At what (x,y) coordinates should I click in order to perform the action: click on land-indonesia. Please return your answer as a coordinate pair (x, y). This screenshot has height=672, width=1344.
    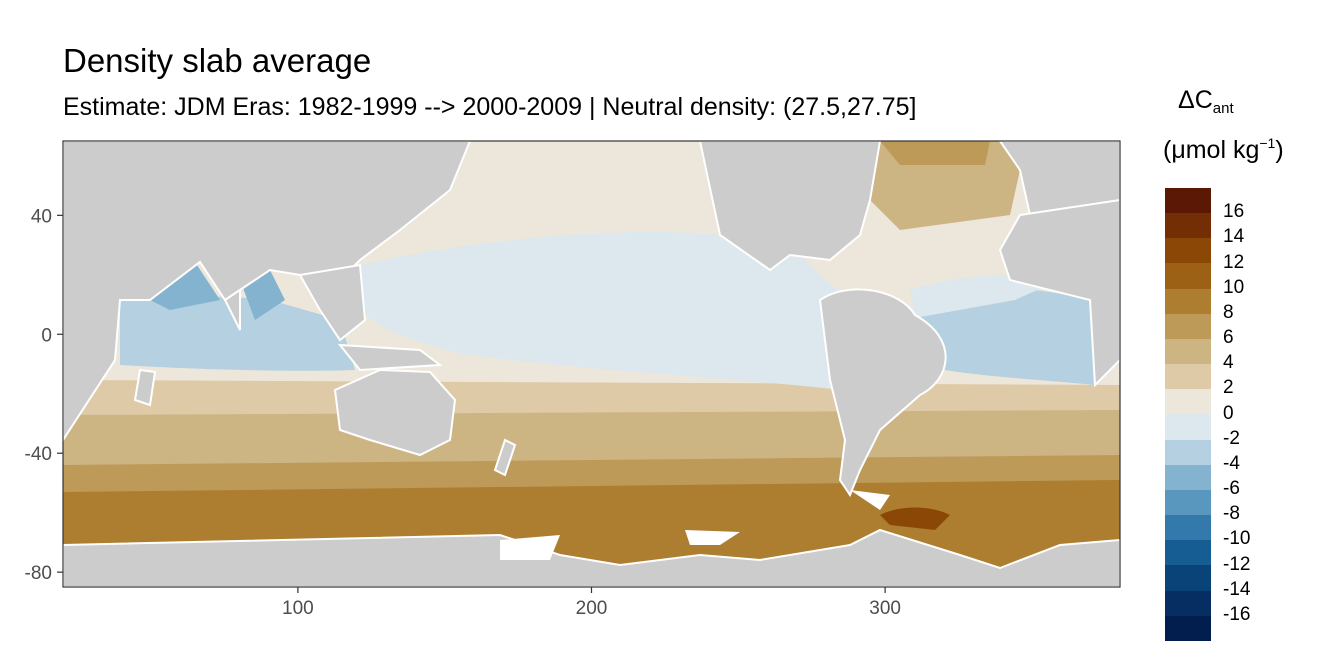
    Looking at the image, I should click on (390, 357).